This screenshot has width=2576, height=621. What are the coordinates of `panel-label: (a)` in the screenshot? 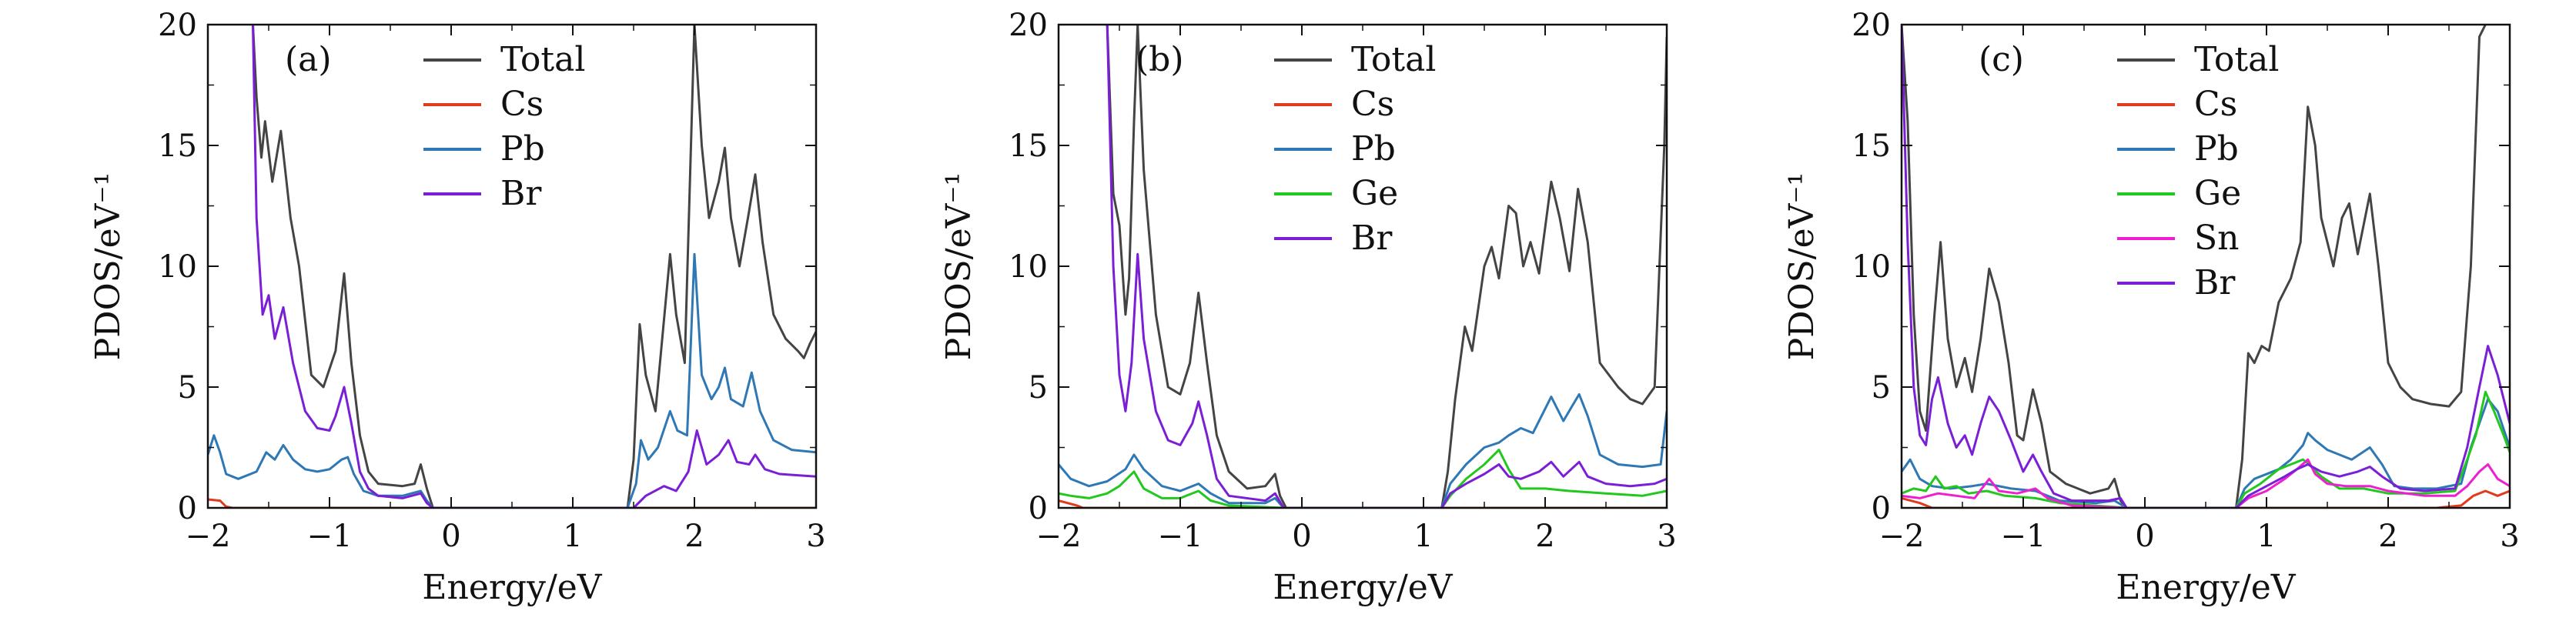 It's located at (308, 60).